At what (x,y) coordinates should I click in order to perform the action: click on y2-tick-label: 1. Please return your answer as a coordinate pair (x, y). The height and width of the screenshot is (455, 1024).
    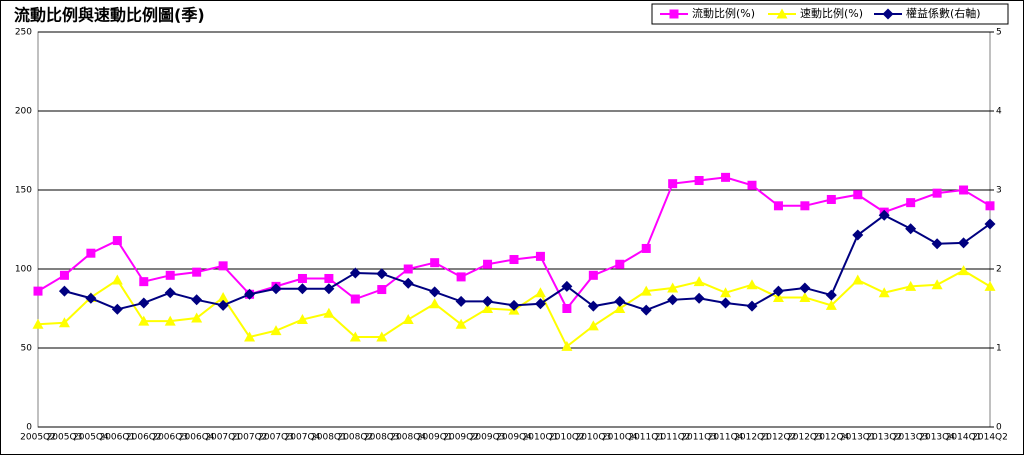
    Looking at the image, I should click on (999, 349).